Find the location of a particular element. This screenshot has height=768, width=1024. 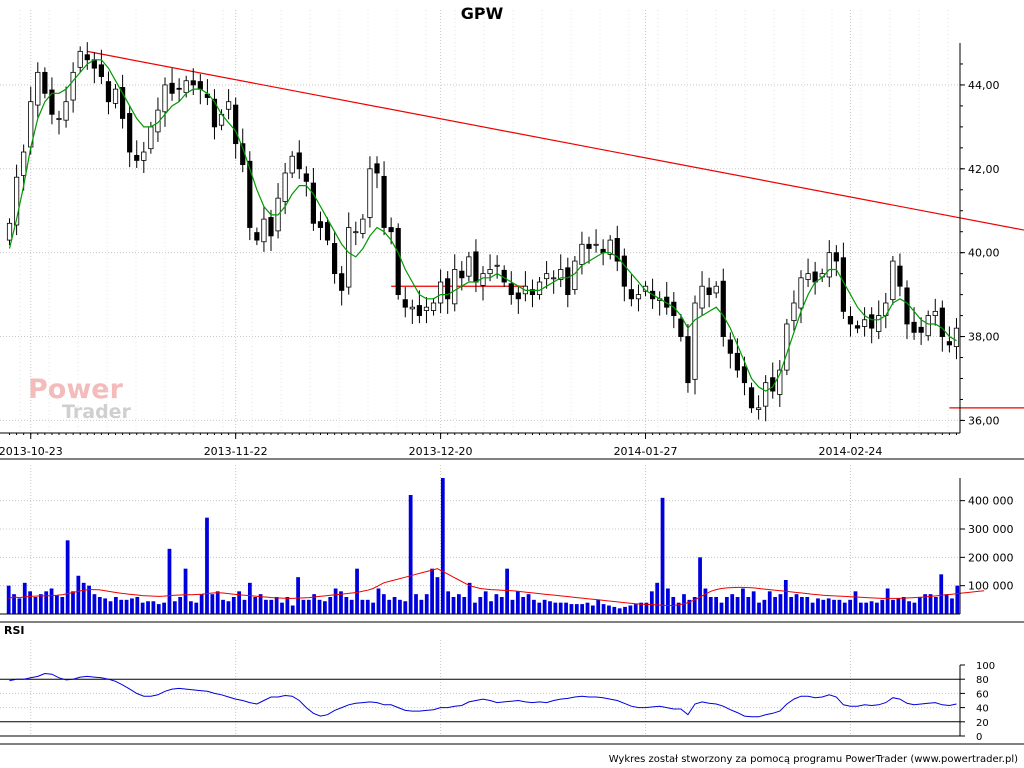

volume-y-tick-label: 300 000 is located at coordinates (991, 529).